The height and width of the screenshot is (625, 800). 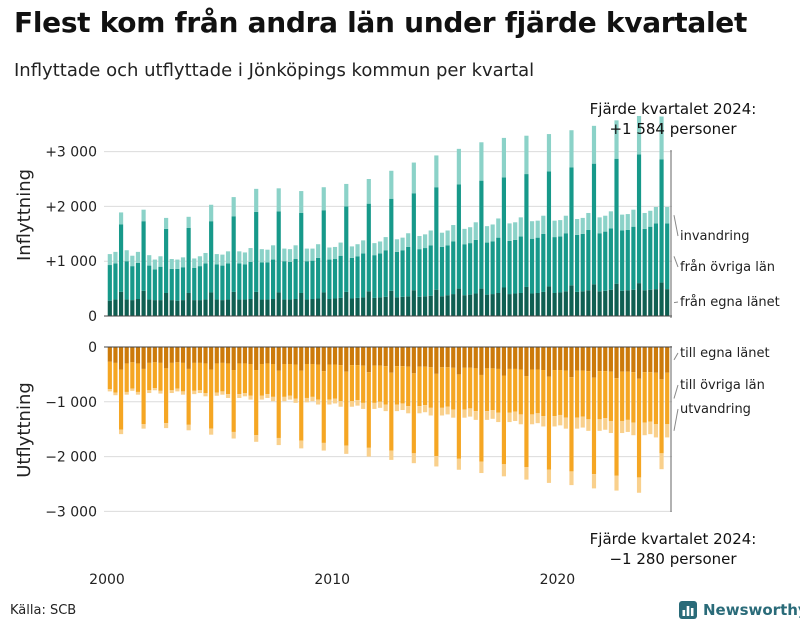 I want to click on legend-leader, so click(x=676, y=419).